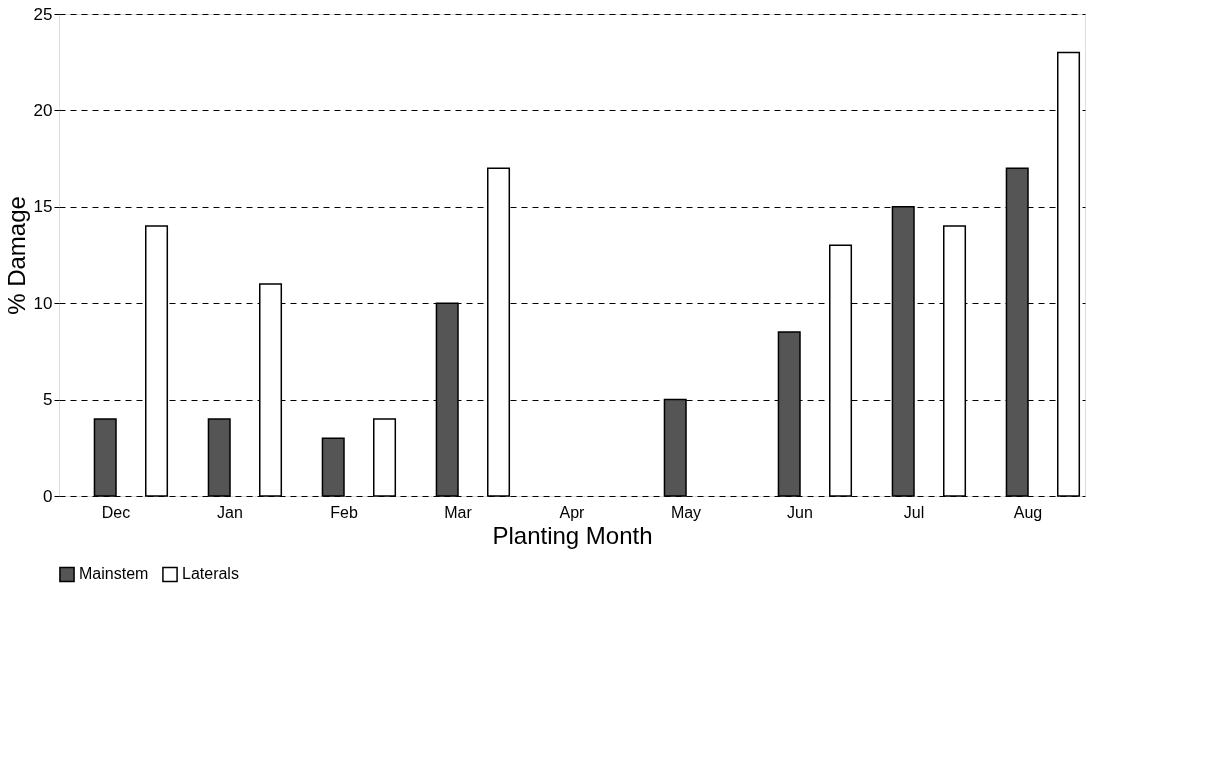  What do you see at coordinates (914, 512) in the screenshot?
I see `x-tick-label: Jul` at bounding box center [914, 512].